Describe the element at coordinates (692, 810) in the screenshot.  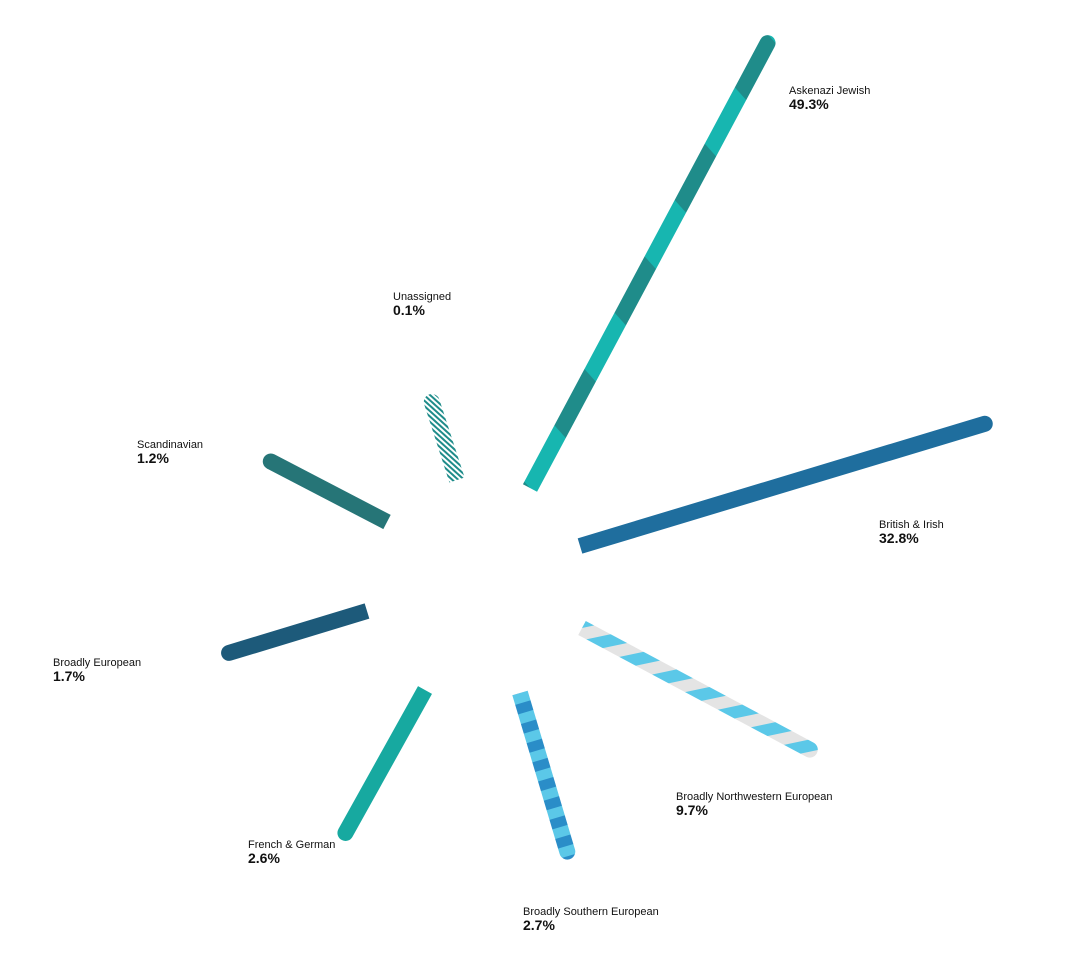
I see `value-label: 9.7%` at that location.